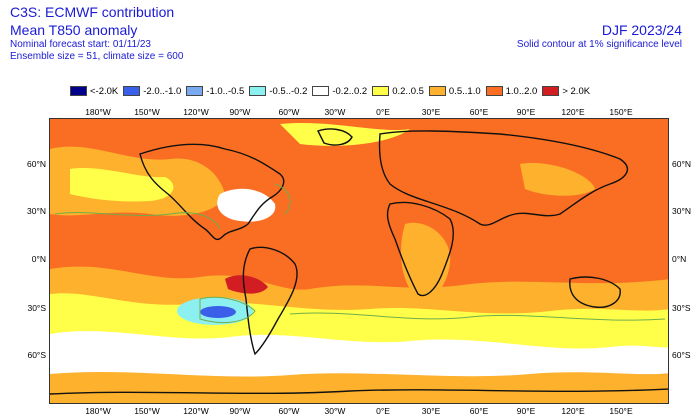 This screenshot has height=419, width=700. I want to click on product-title: C3S: ECMWF contribution, so click(92, 12).